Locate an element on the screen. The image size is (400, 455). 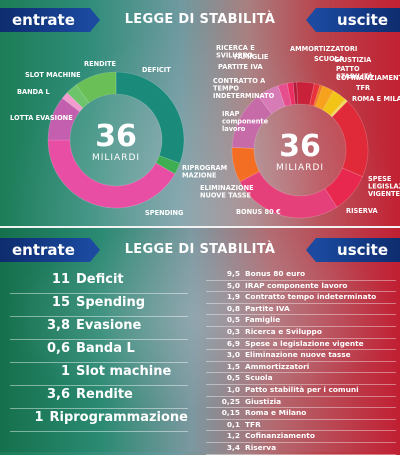
bottom-title: LEGGE DI STABILITÀ is located at coordinates (200, 249).